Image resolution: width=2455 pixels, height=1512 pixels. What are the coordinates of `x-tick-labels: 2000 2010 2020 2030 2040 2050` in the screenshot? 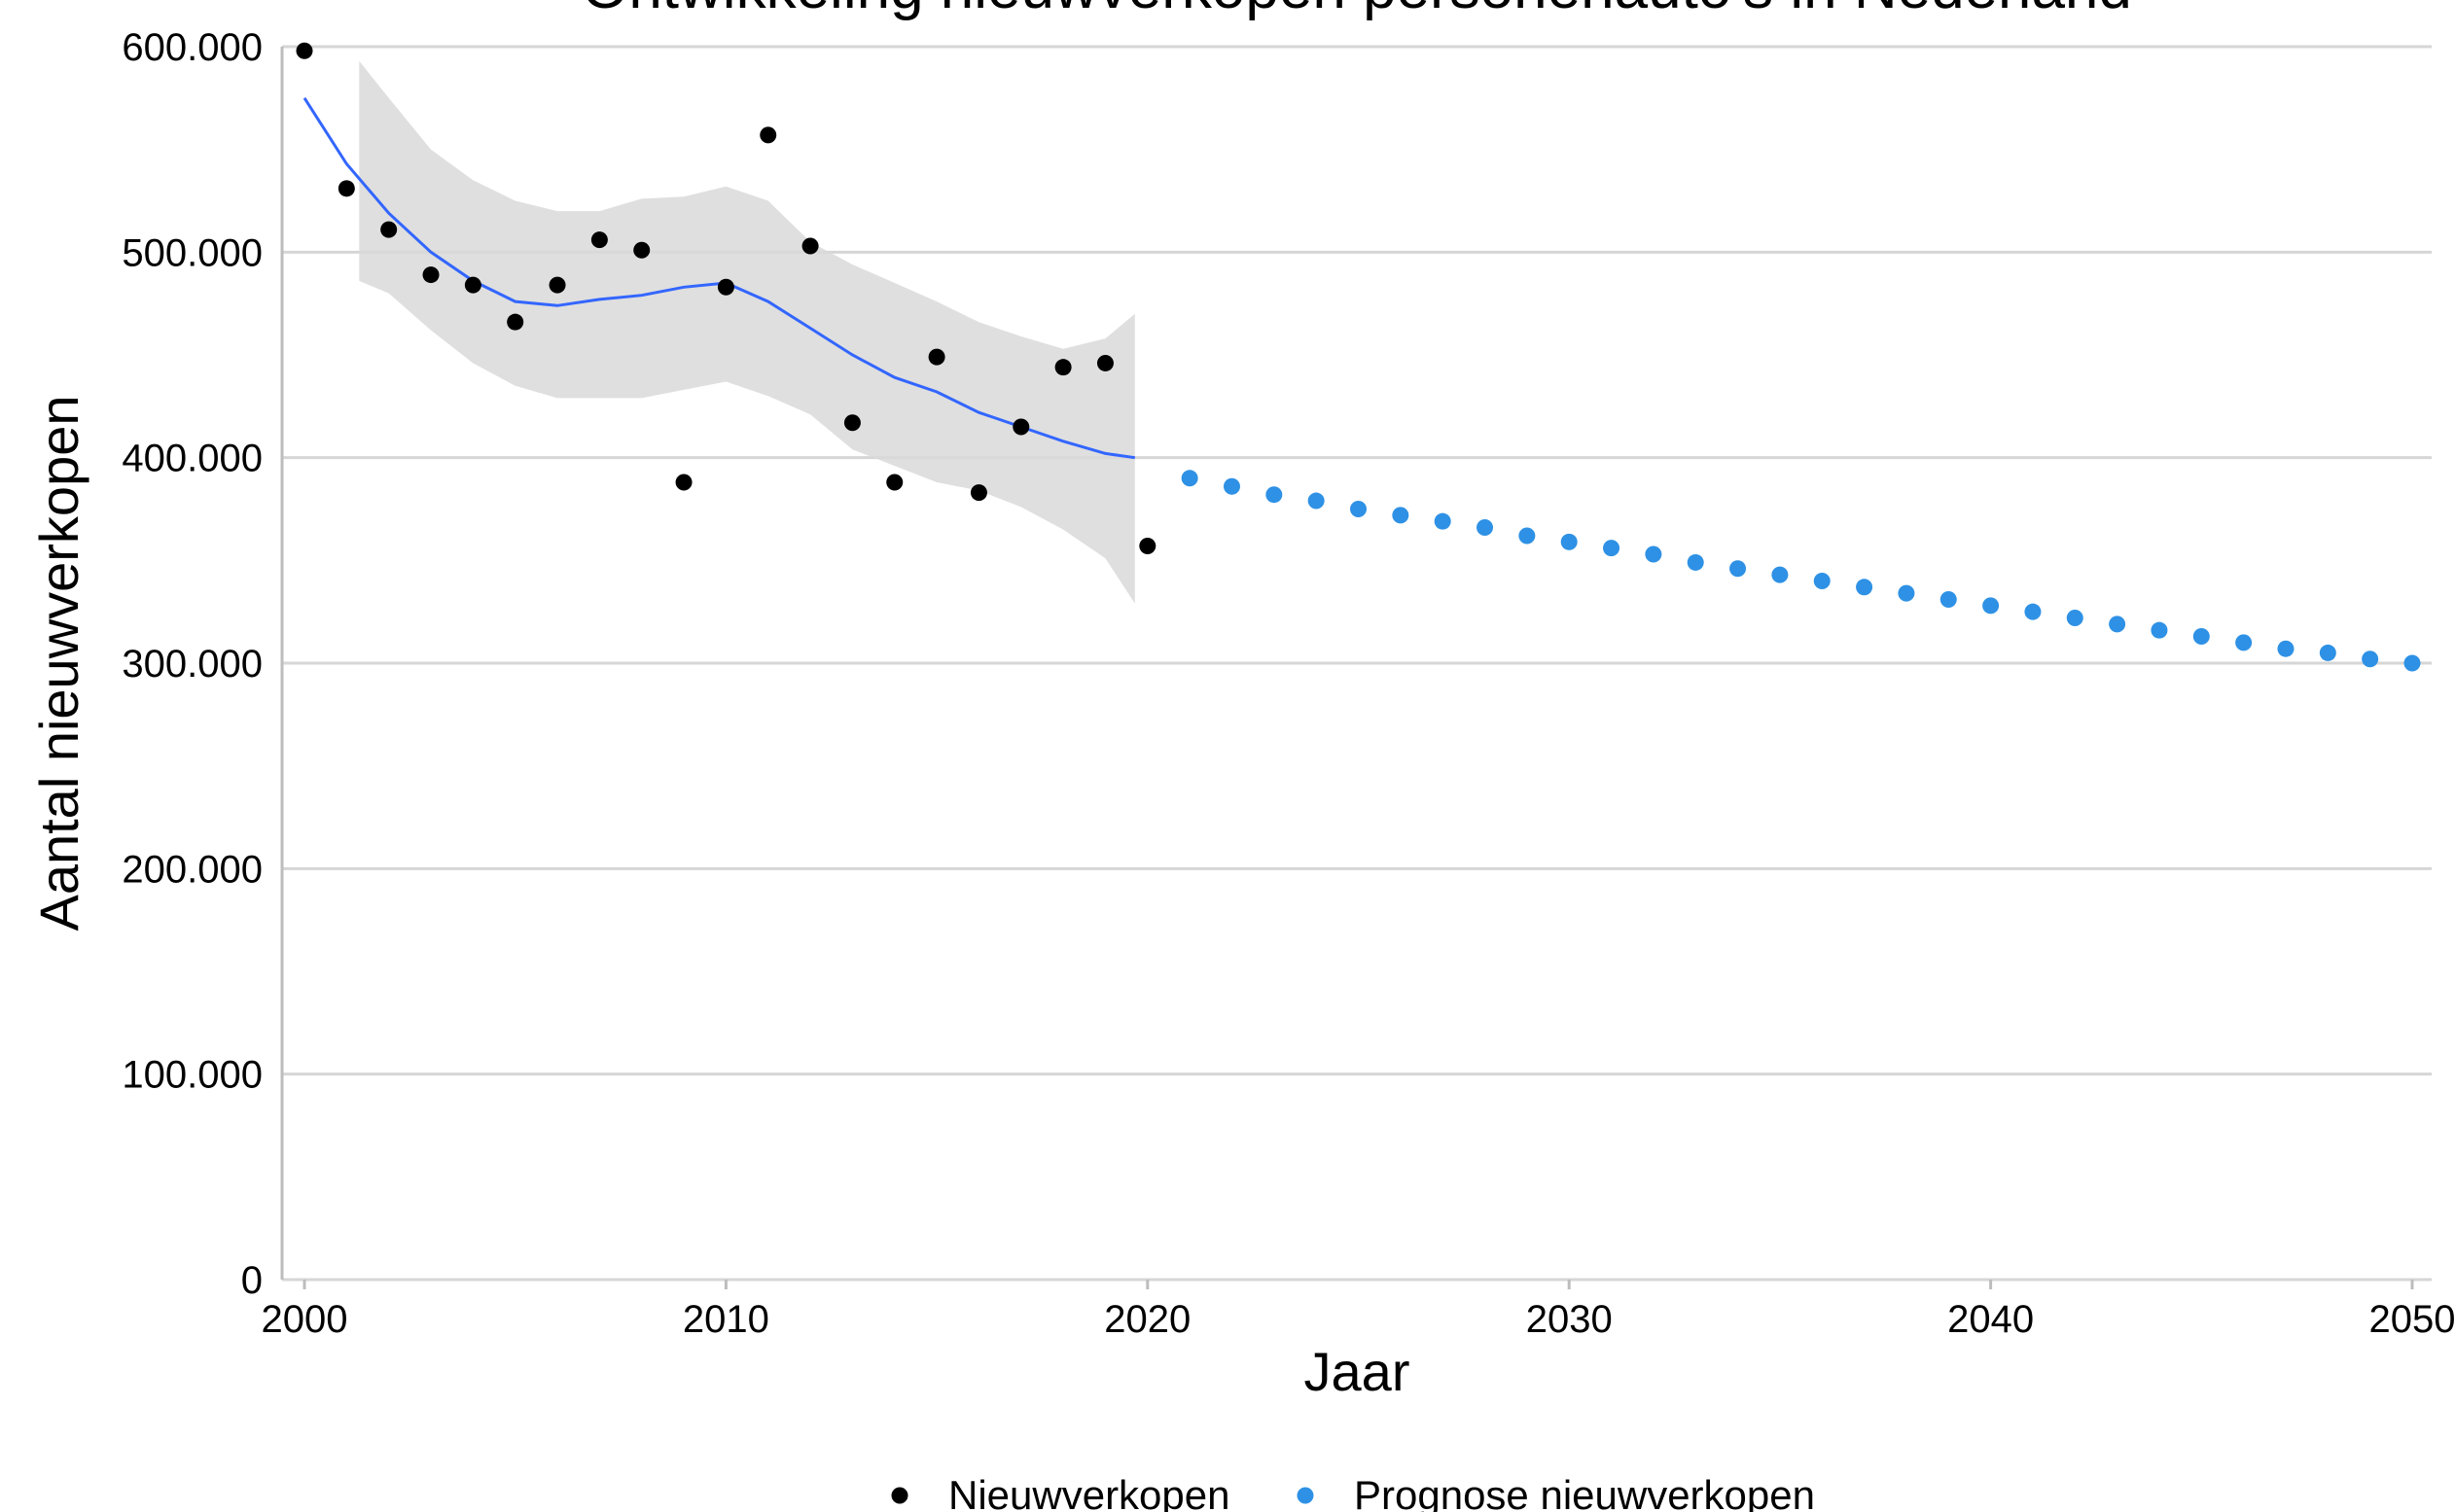 It's located at (1358, 1311).